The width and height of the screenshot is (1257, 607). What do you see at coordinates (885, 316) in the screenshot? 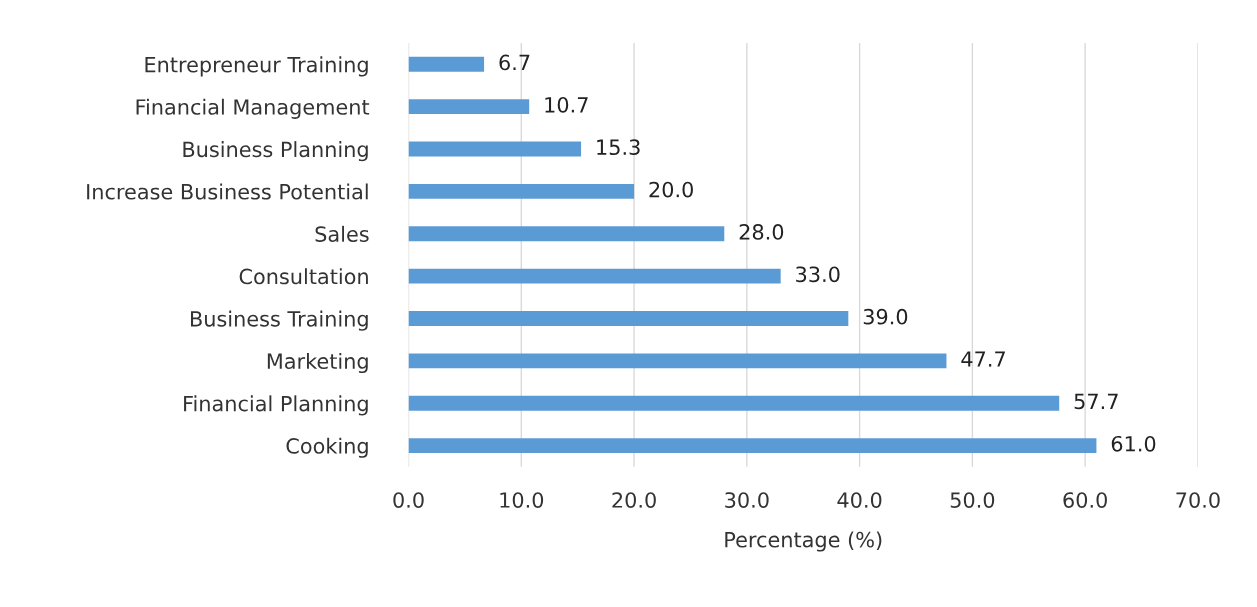
I see `data-label: 39.0` at bounding box center [885, 316].